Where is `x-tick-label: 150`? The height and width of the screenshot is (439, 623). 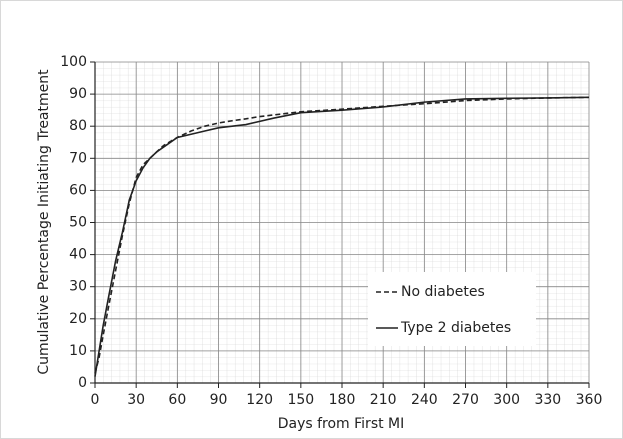
x-tick-label: 150 is located at coordinates (300, 400).